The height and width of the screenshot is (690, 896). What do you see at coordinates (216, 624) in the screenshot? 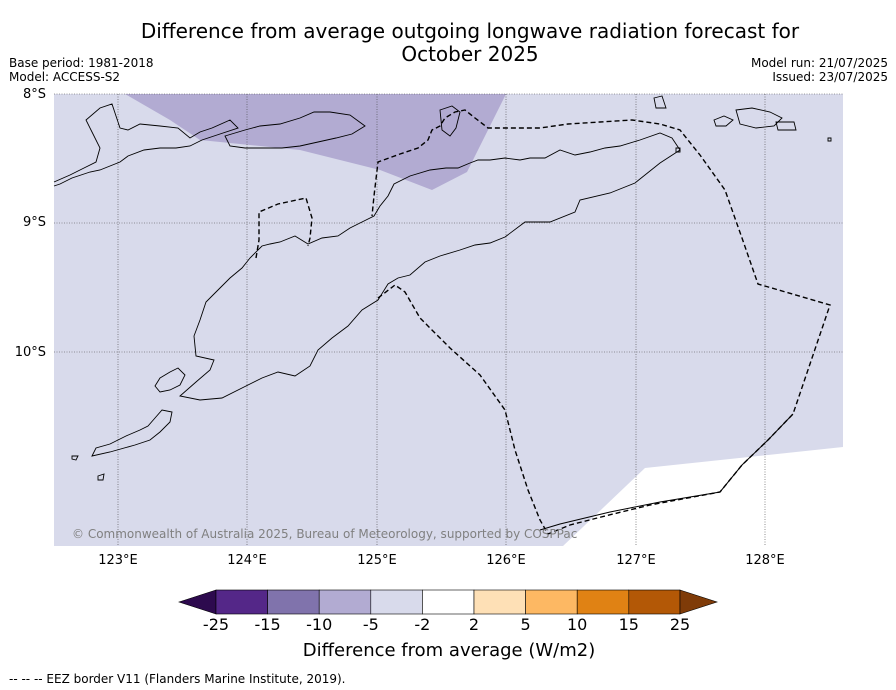
I see `colorbar-tick: -25` at bounding box center [216, 624].